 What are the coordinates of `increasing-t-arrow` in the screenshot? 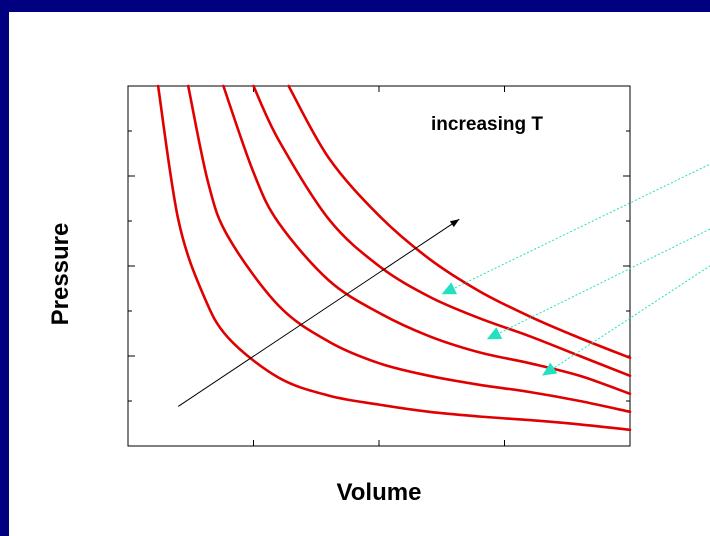 It's located at (318, 312).